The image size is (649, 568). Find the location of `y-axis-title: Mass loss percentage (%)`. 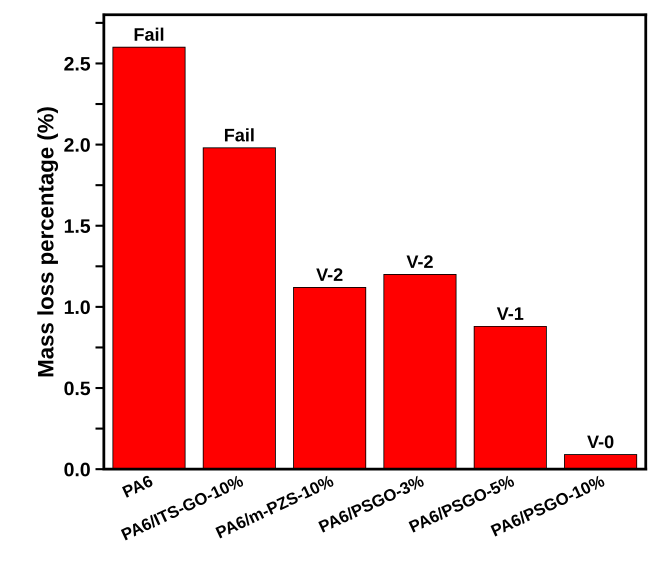

y-axis-title: Mass loss percentage (%) is located at coordinates (47, 241).